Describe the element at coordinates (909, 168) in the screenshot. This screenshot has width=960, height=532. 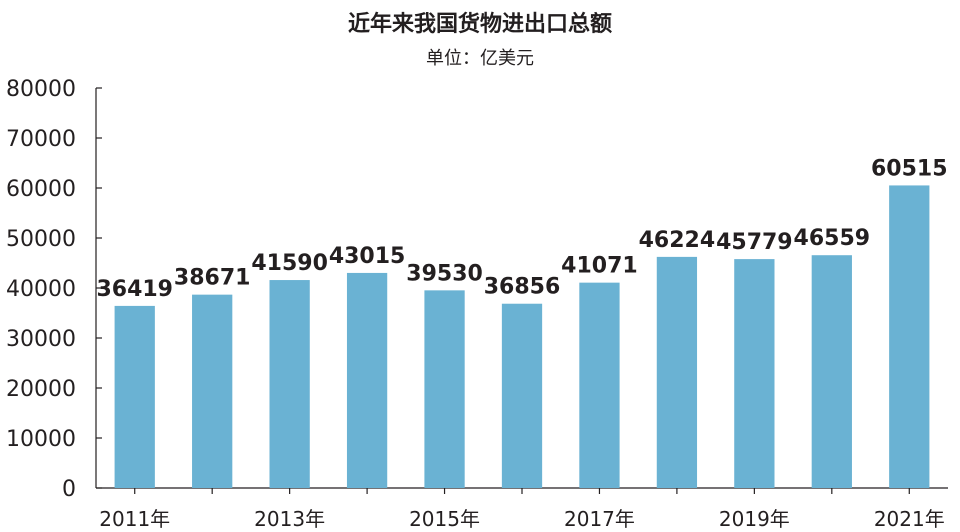
I see `data-label: 60515` at that location.